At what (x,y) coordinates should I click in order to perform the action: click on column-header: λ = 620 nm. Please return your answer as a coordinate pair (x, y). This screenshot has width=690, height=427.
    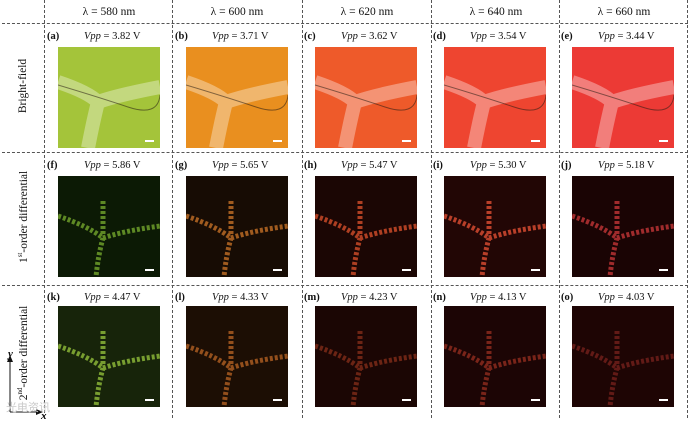
    Looking at the image, I should click on (367, 12).